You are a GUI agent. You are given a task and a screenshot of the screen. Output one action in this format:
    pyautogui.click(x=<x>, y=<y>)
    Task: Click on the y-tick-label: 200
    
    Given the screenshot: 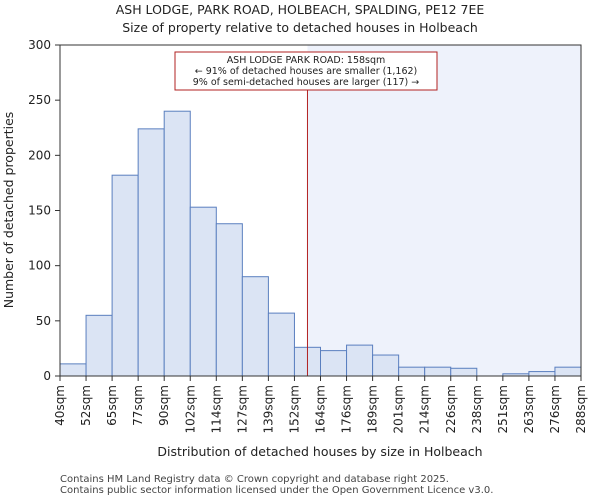 What is the action you would take?
    pyautogui.click(x=39, y=155)
    